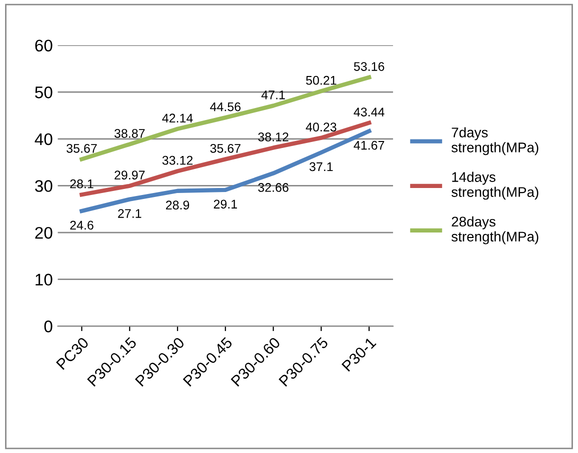 The width and height of the screenshot is (578, 453). I want to click on data-label: 43.44, so click(369, 112).